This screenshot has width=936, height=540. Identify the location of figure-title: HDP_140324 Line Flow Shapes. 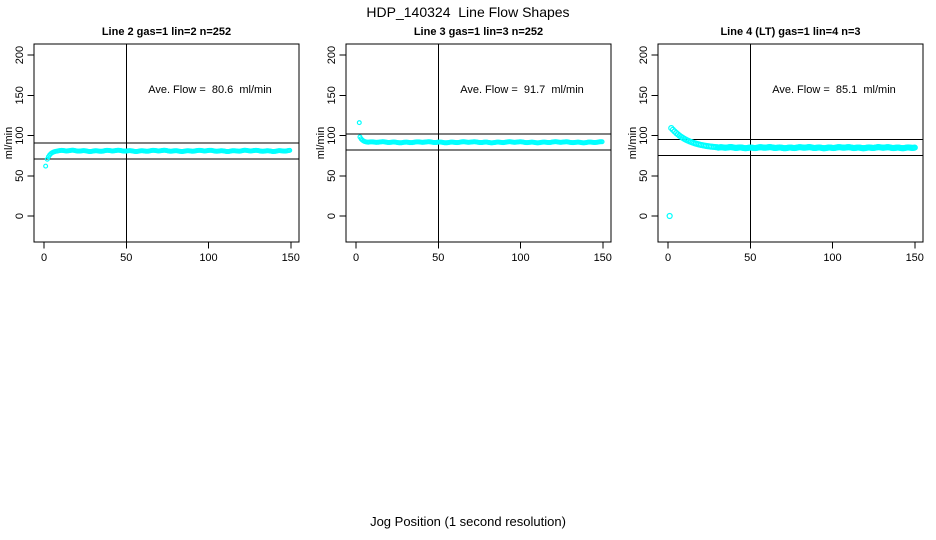
(468, 12).